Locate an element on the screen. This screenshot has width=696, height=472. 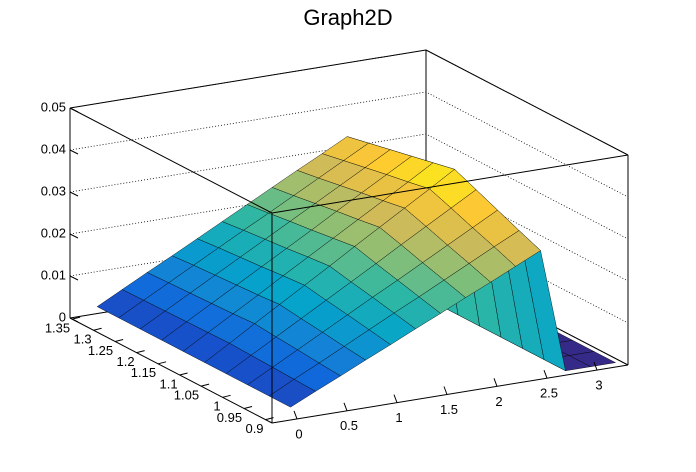
surface-cell is located at coordinates (292, 393).